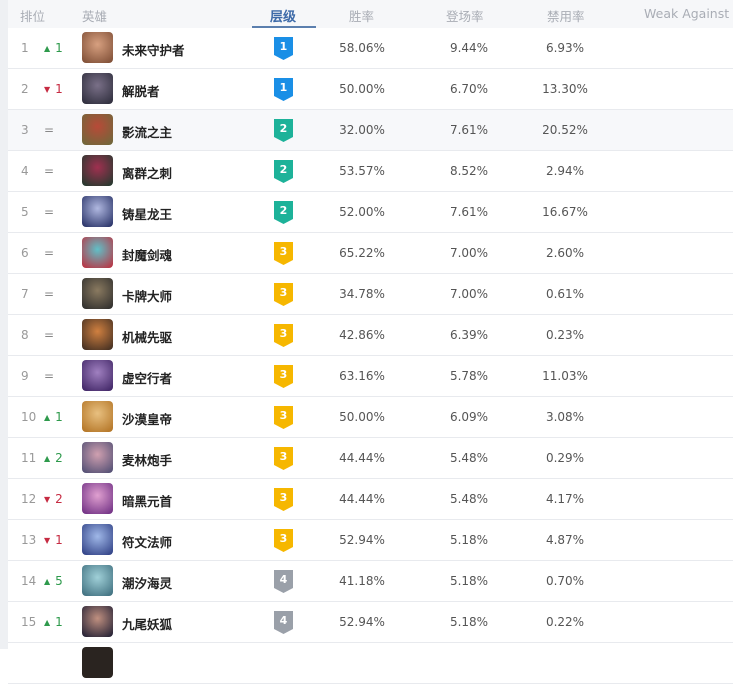 The image size is (733, 684). I want to click on win-rate: 34.78%, so click(362, 294).